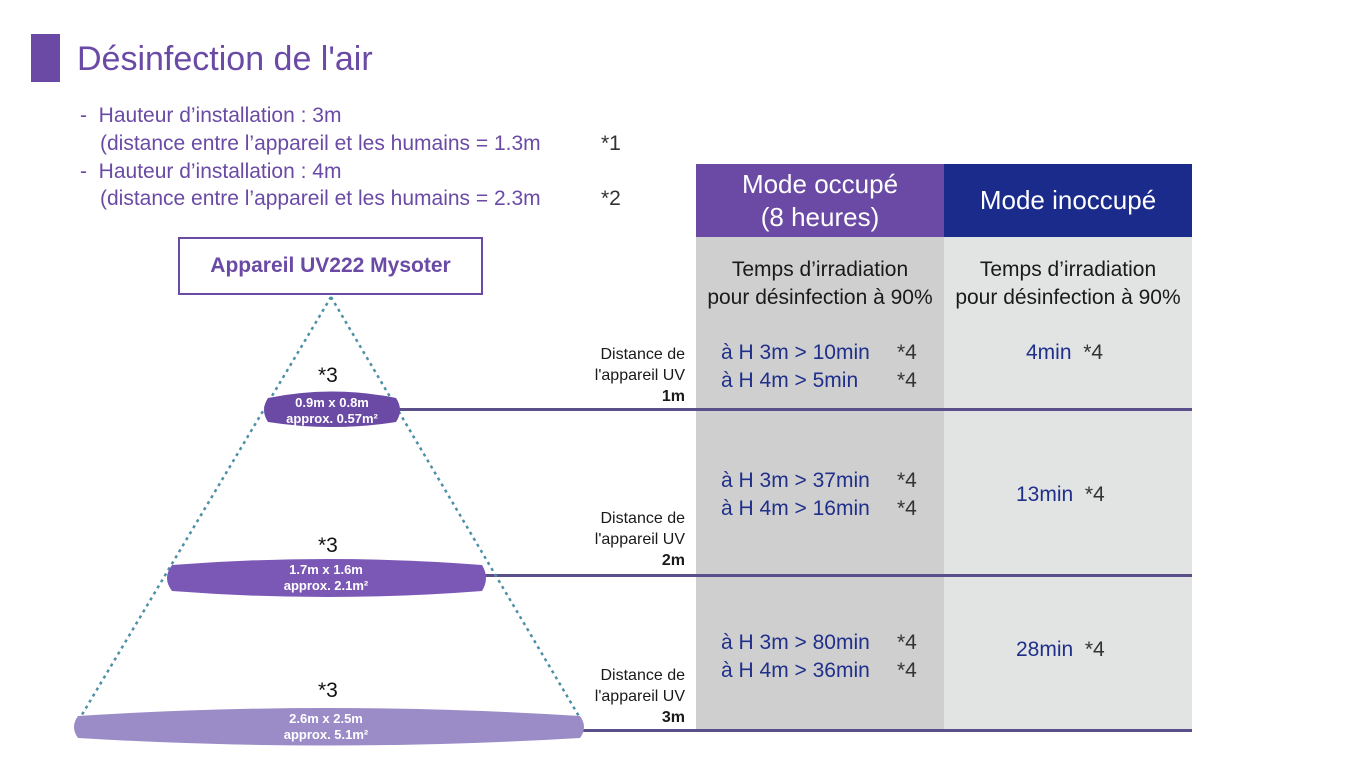 This screenshot has height=779, width=1366. Describe the element at coordinates (795, 367) in the screenshot. I see `occupied-time-1m: à H 3m > 10min à H 4m > 5min` at that location.